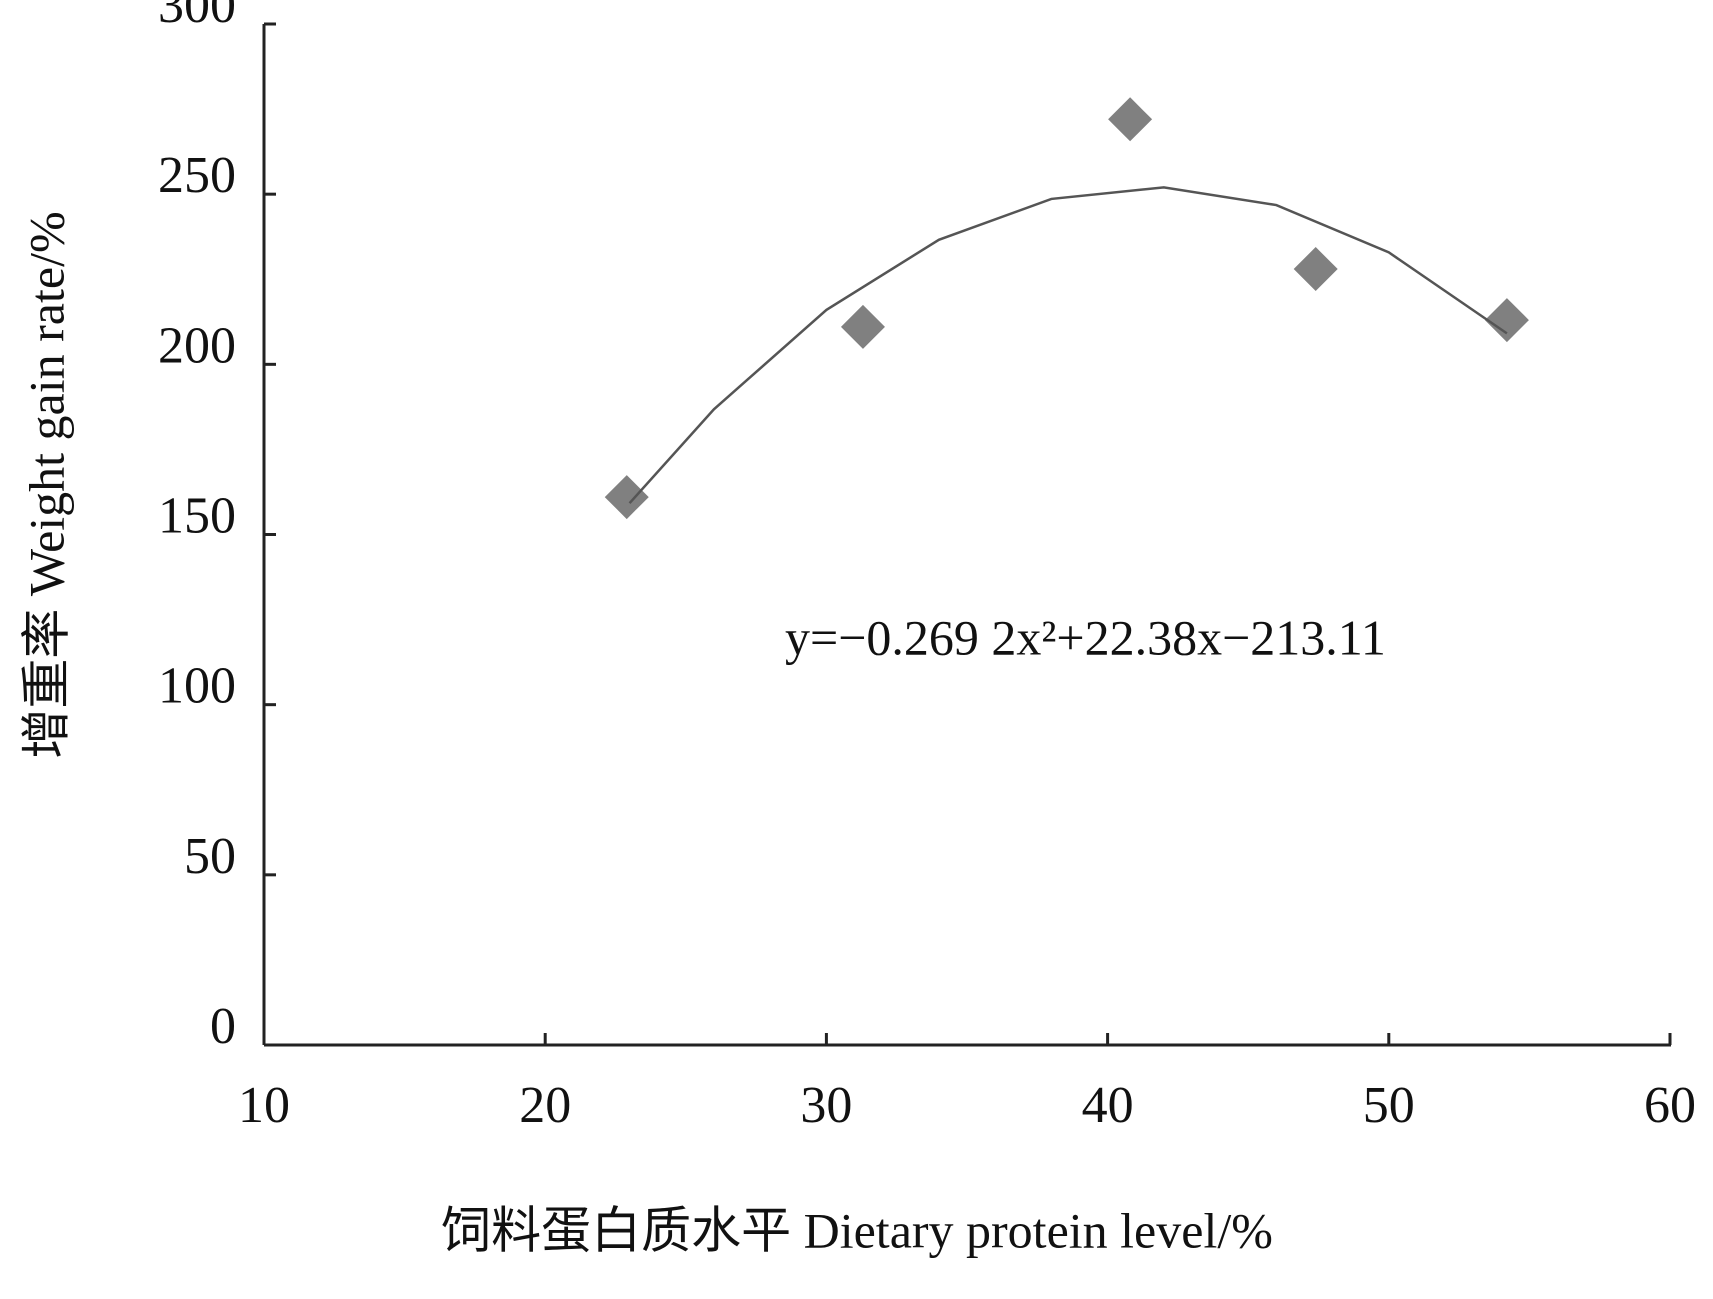 The image size is (1713, 1299). I want to click on x-tick-label: 40, so click(1108, 1105).